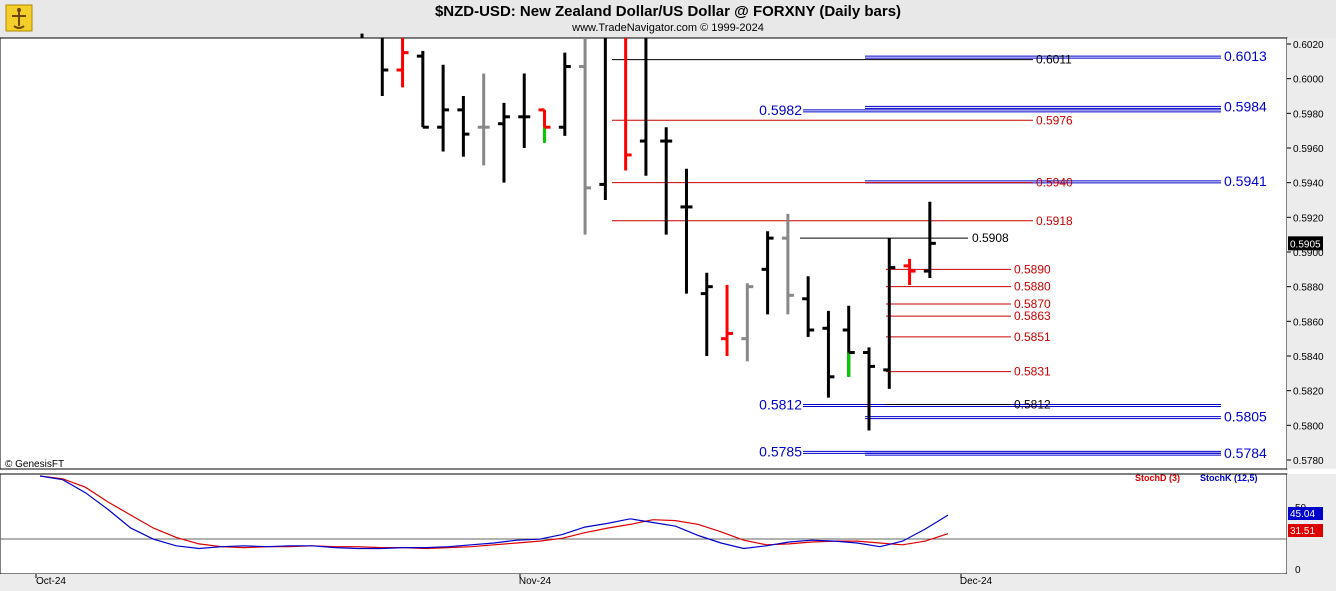 This screenshot has height=591, width=1336. What do you see at coordinates (1308, 149) in the screenshot?
I see `price-tick-label: 0.5960` at bounding box center [1308, 149].